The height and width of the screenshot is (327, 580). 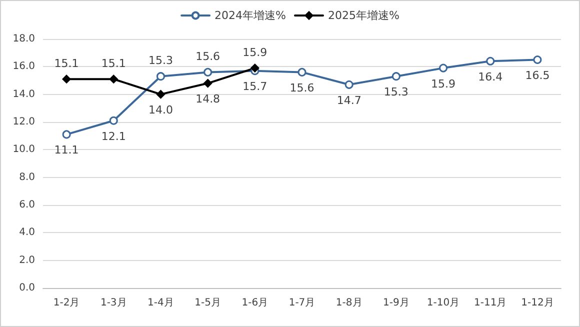 I want to click on data-label: 12.1, so click(x=113, y=136).